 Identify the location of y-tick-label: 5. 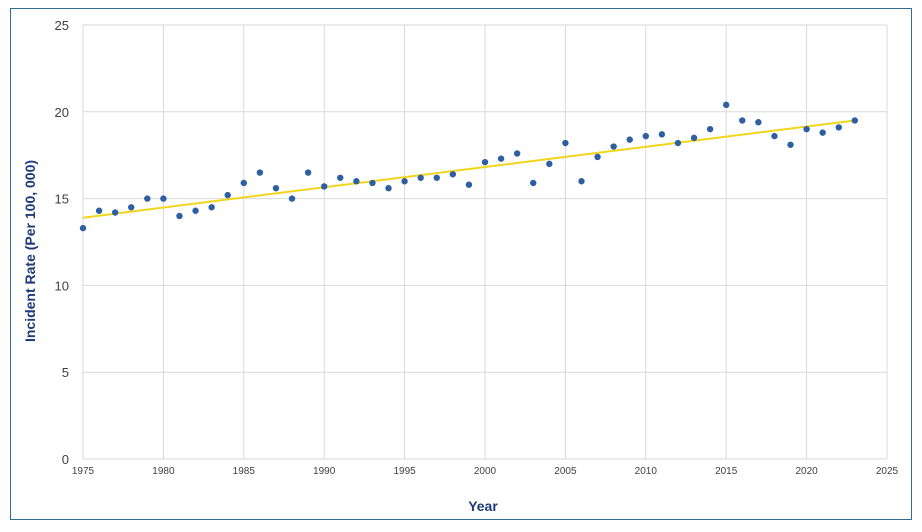
(65, 372).